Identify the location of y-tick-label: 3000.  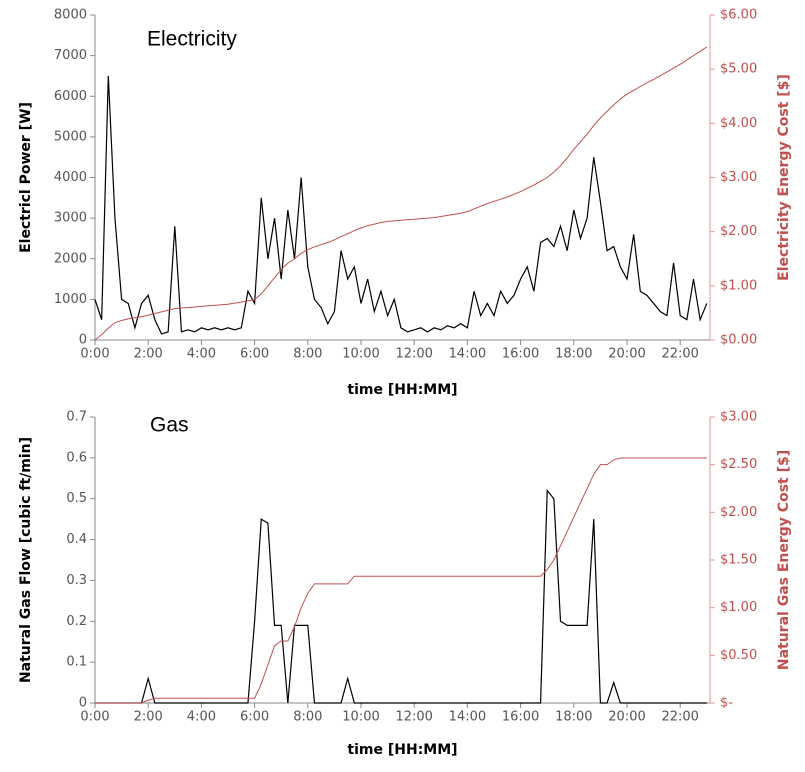
(70, 218).